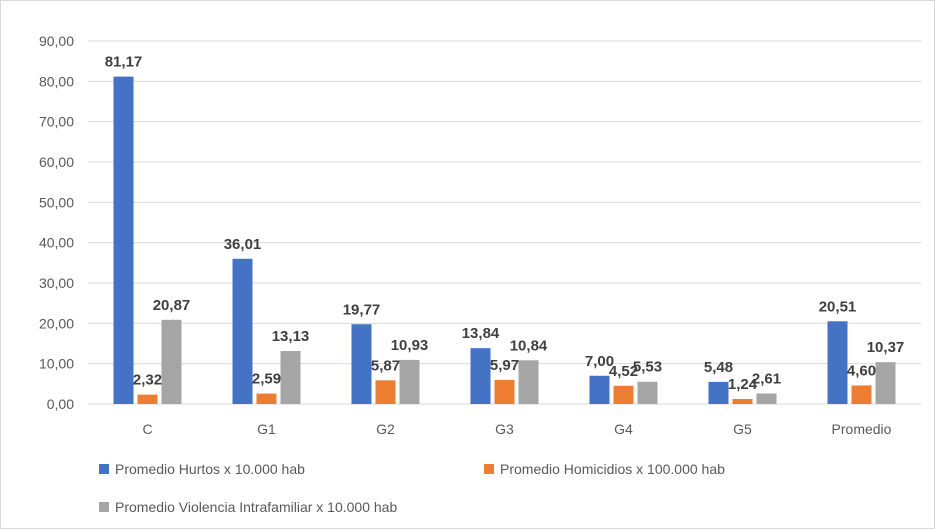 The image size is (935, 529). What do you see at coordinates (410, 345) in the screenshot?
I see `data-label: 10,93` at bounding box center [410, 345].